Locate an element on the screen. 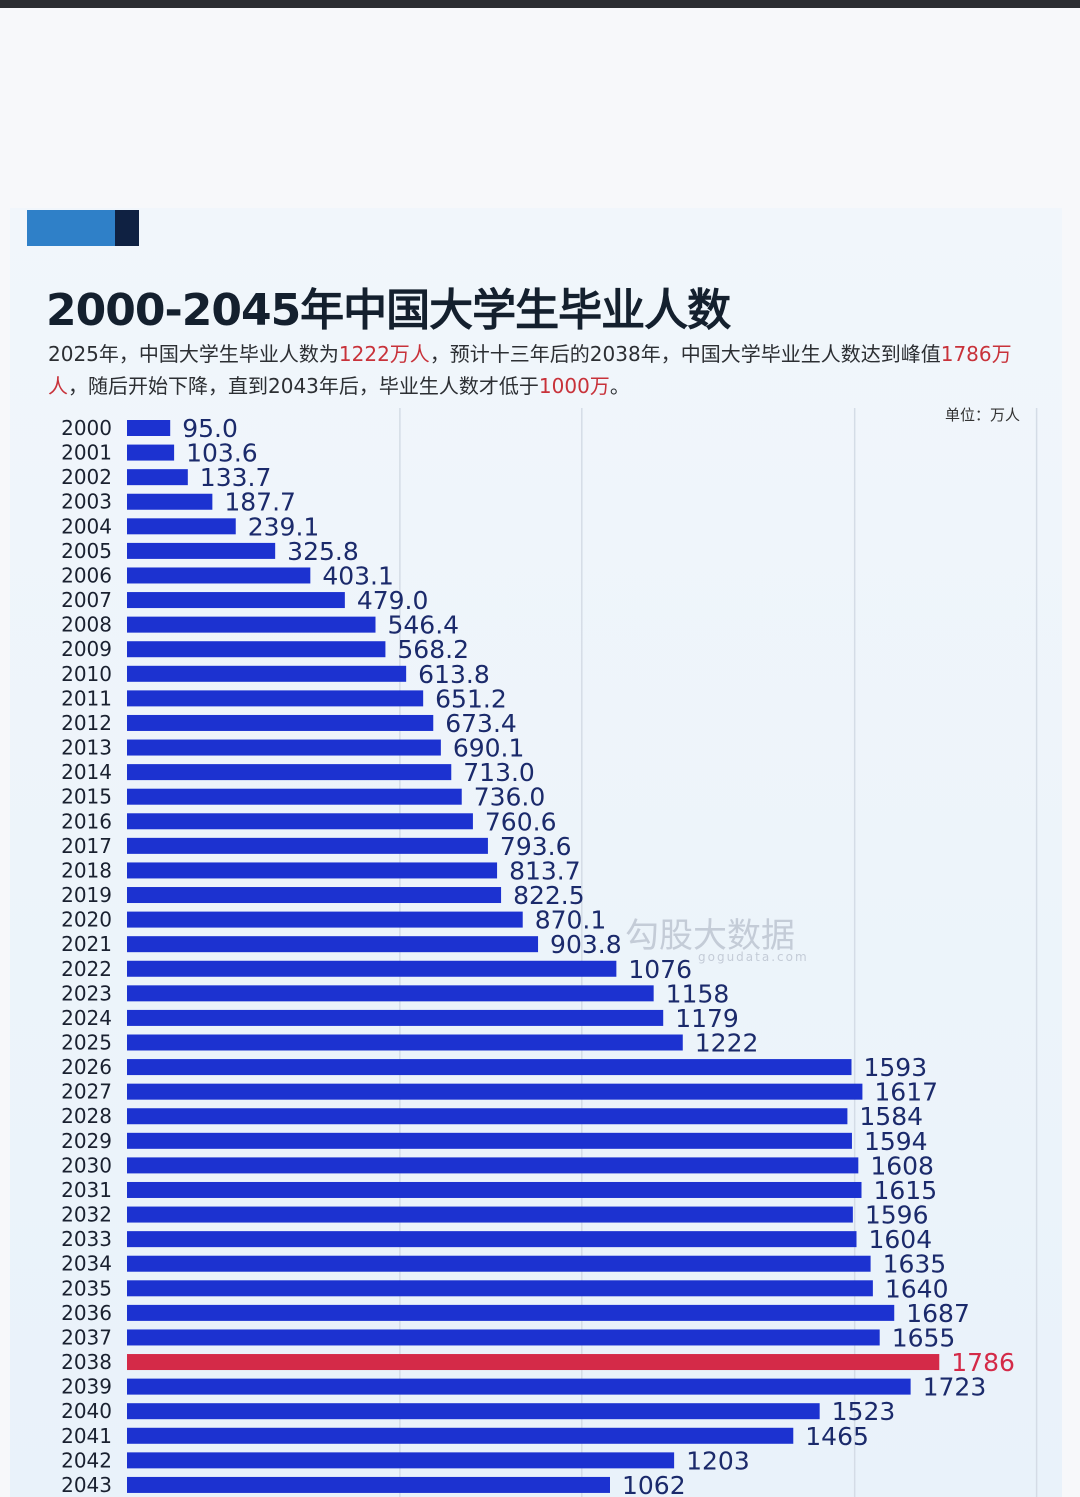 This screenshot has height=1497, width=1080. y-tick-label: 2017 is located at coordinates (86, 846).